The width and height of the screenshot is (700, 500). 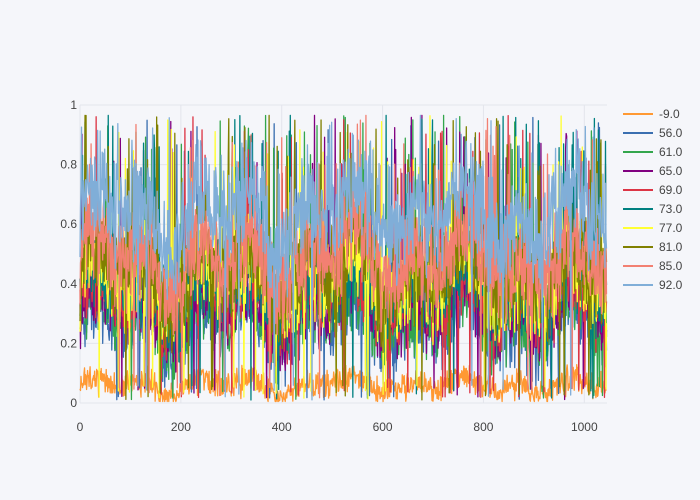 What do you see at coordinates (653, 133) in the screenshot?
I see `legend-item: 56.0` at bounding box center [653, 133].